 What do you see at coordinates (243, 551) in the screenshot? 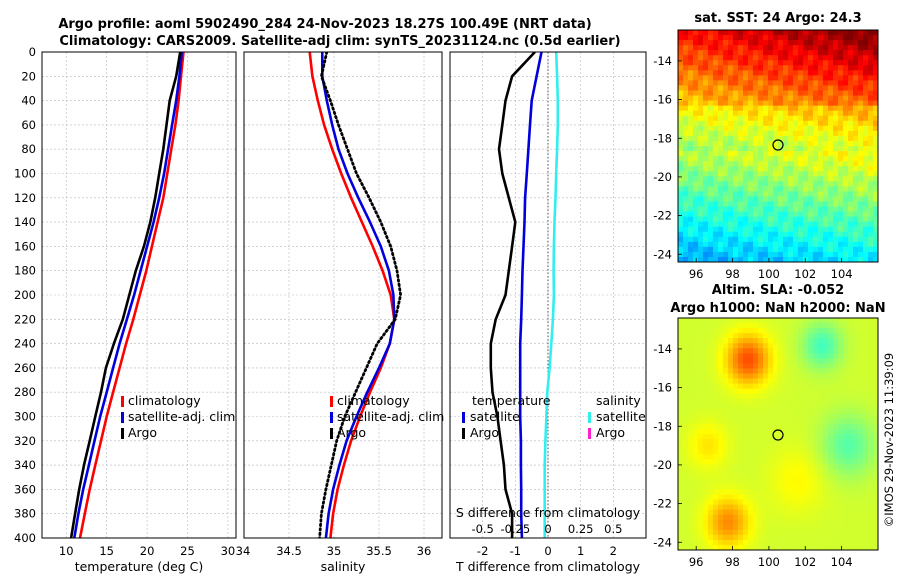
I see `salinity-edge-tick-label: 34` at bounding box center [243, 551].